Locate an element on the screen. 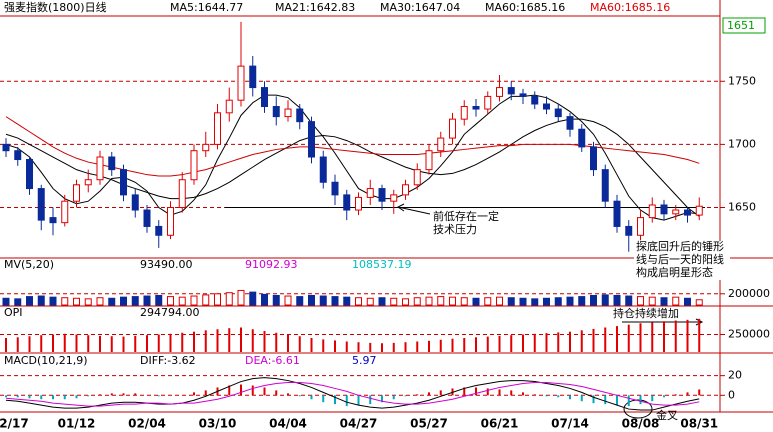 Image resolution: width=773 pixels, height=432 pixels. last-price-box is located at coordinates (744, 25).